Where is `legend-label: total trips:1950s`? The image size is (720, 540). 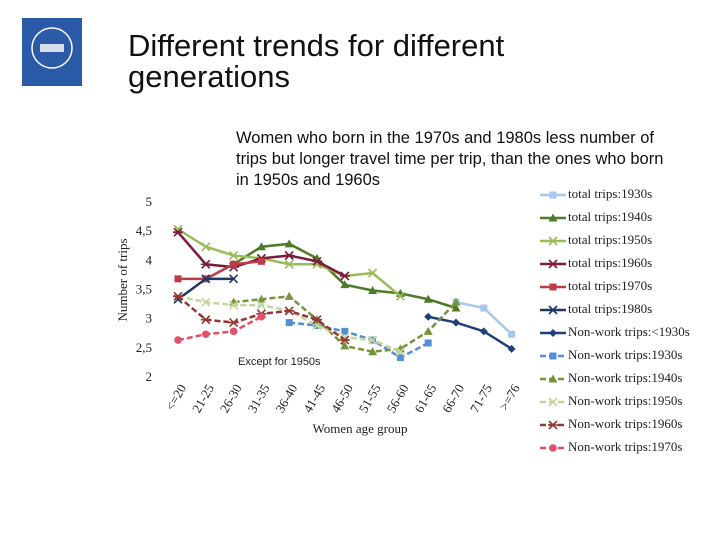
legend-label: total trips:1950s is located at coordinates (610, 239).